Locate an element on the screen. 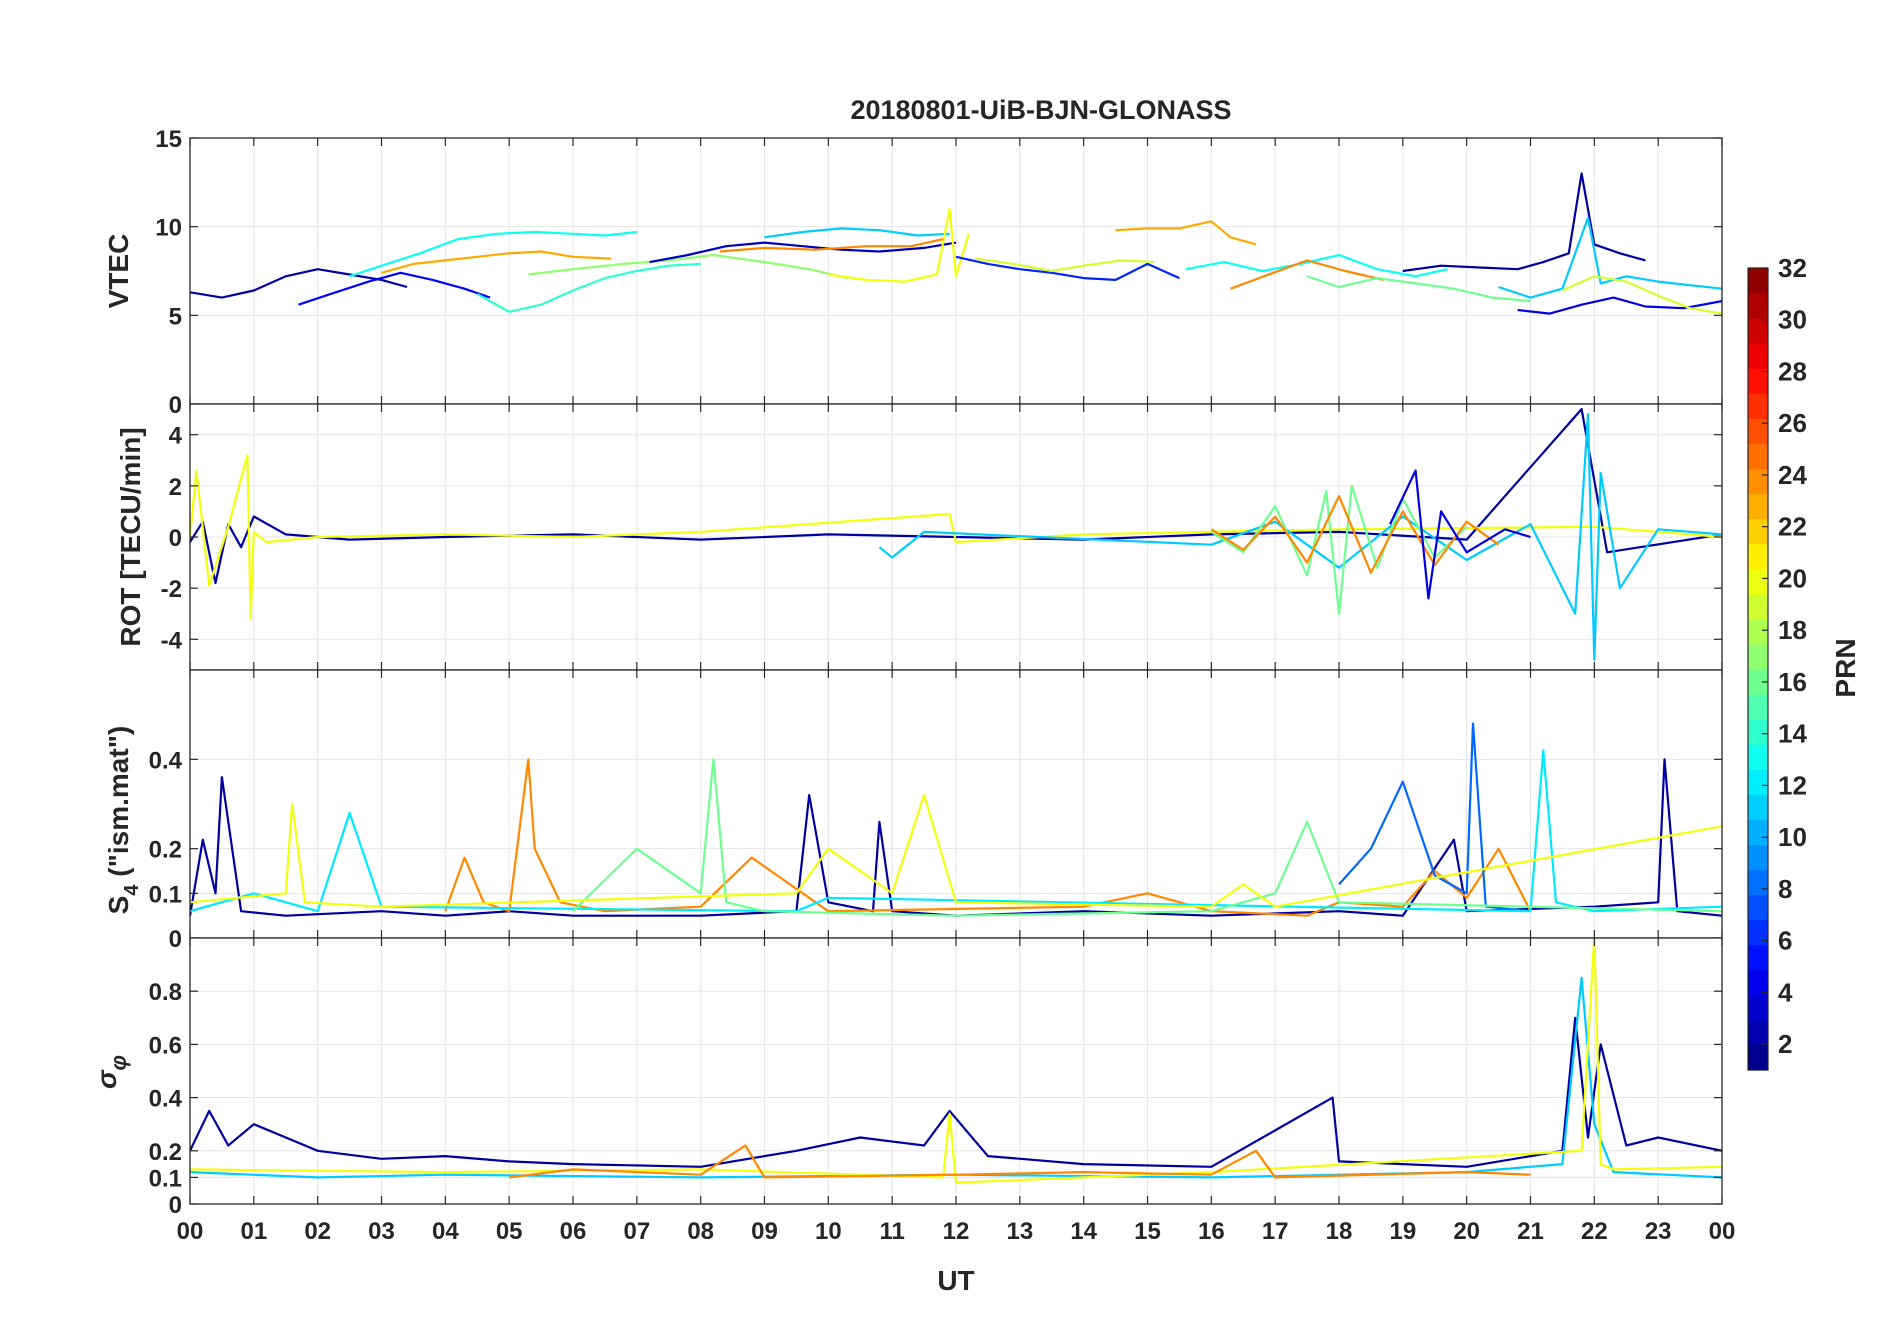 This screenshot has height=1330, width=1902. y-tick-label-vtec: 15 is located at coordinates (168, 139).